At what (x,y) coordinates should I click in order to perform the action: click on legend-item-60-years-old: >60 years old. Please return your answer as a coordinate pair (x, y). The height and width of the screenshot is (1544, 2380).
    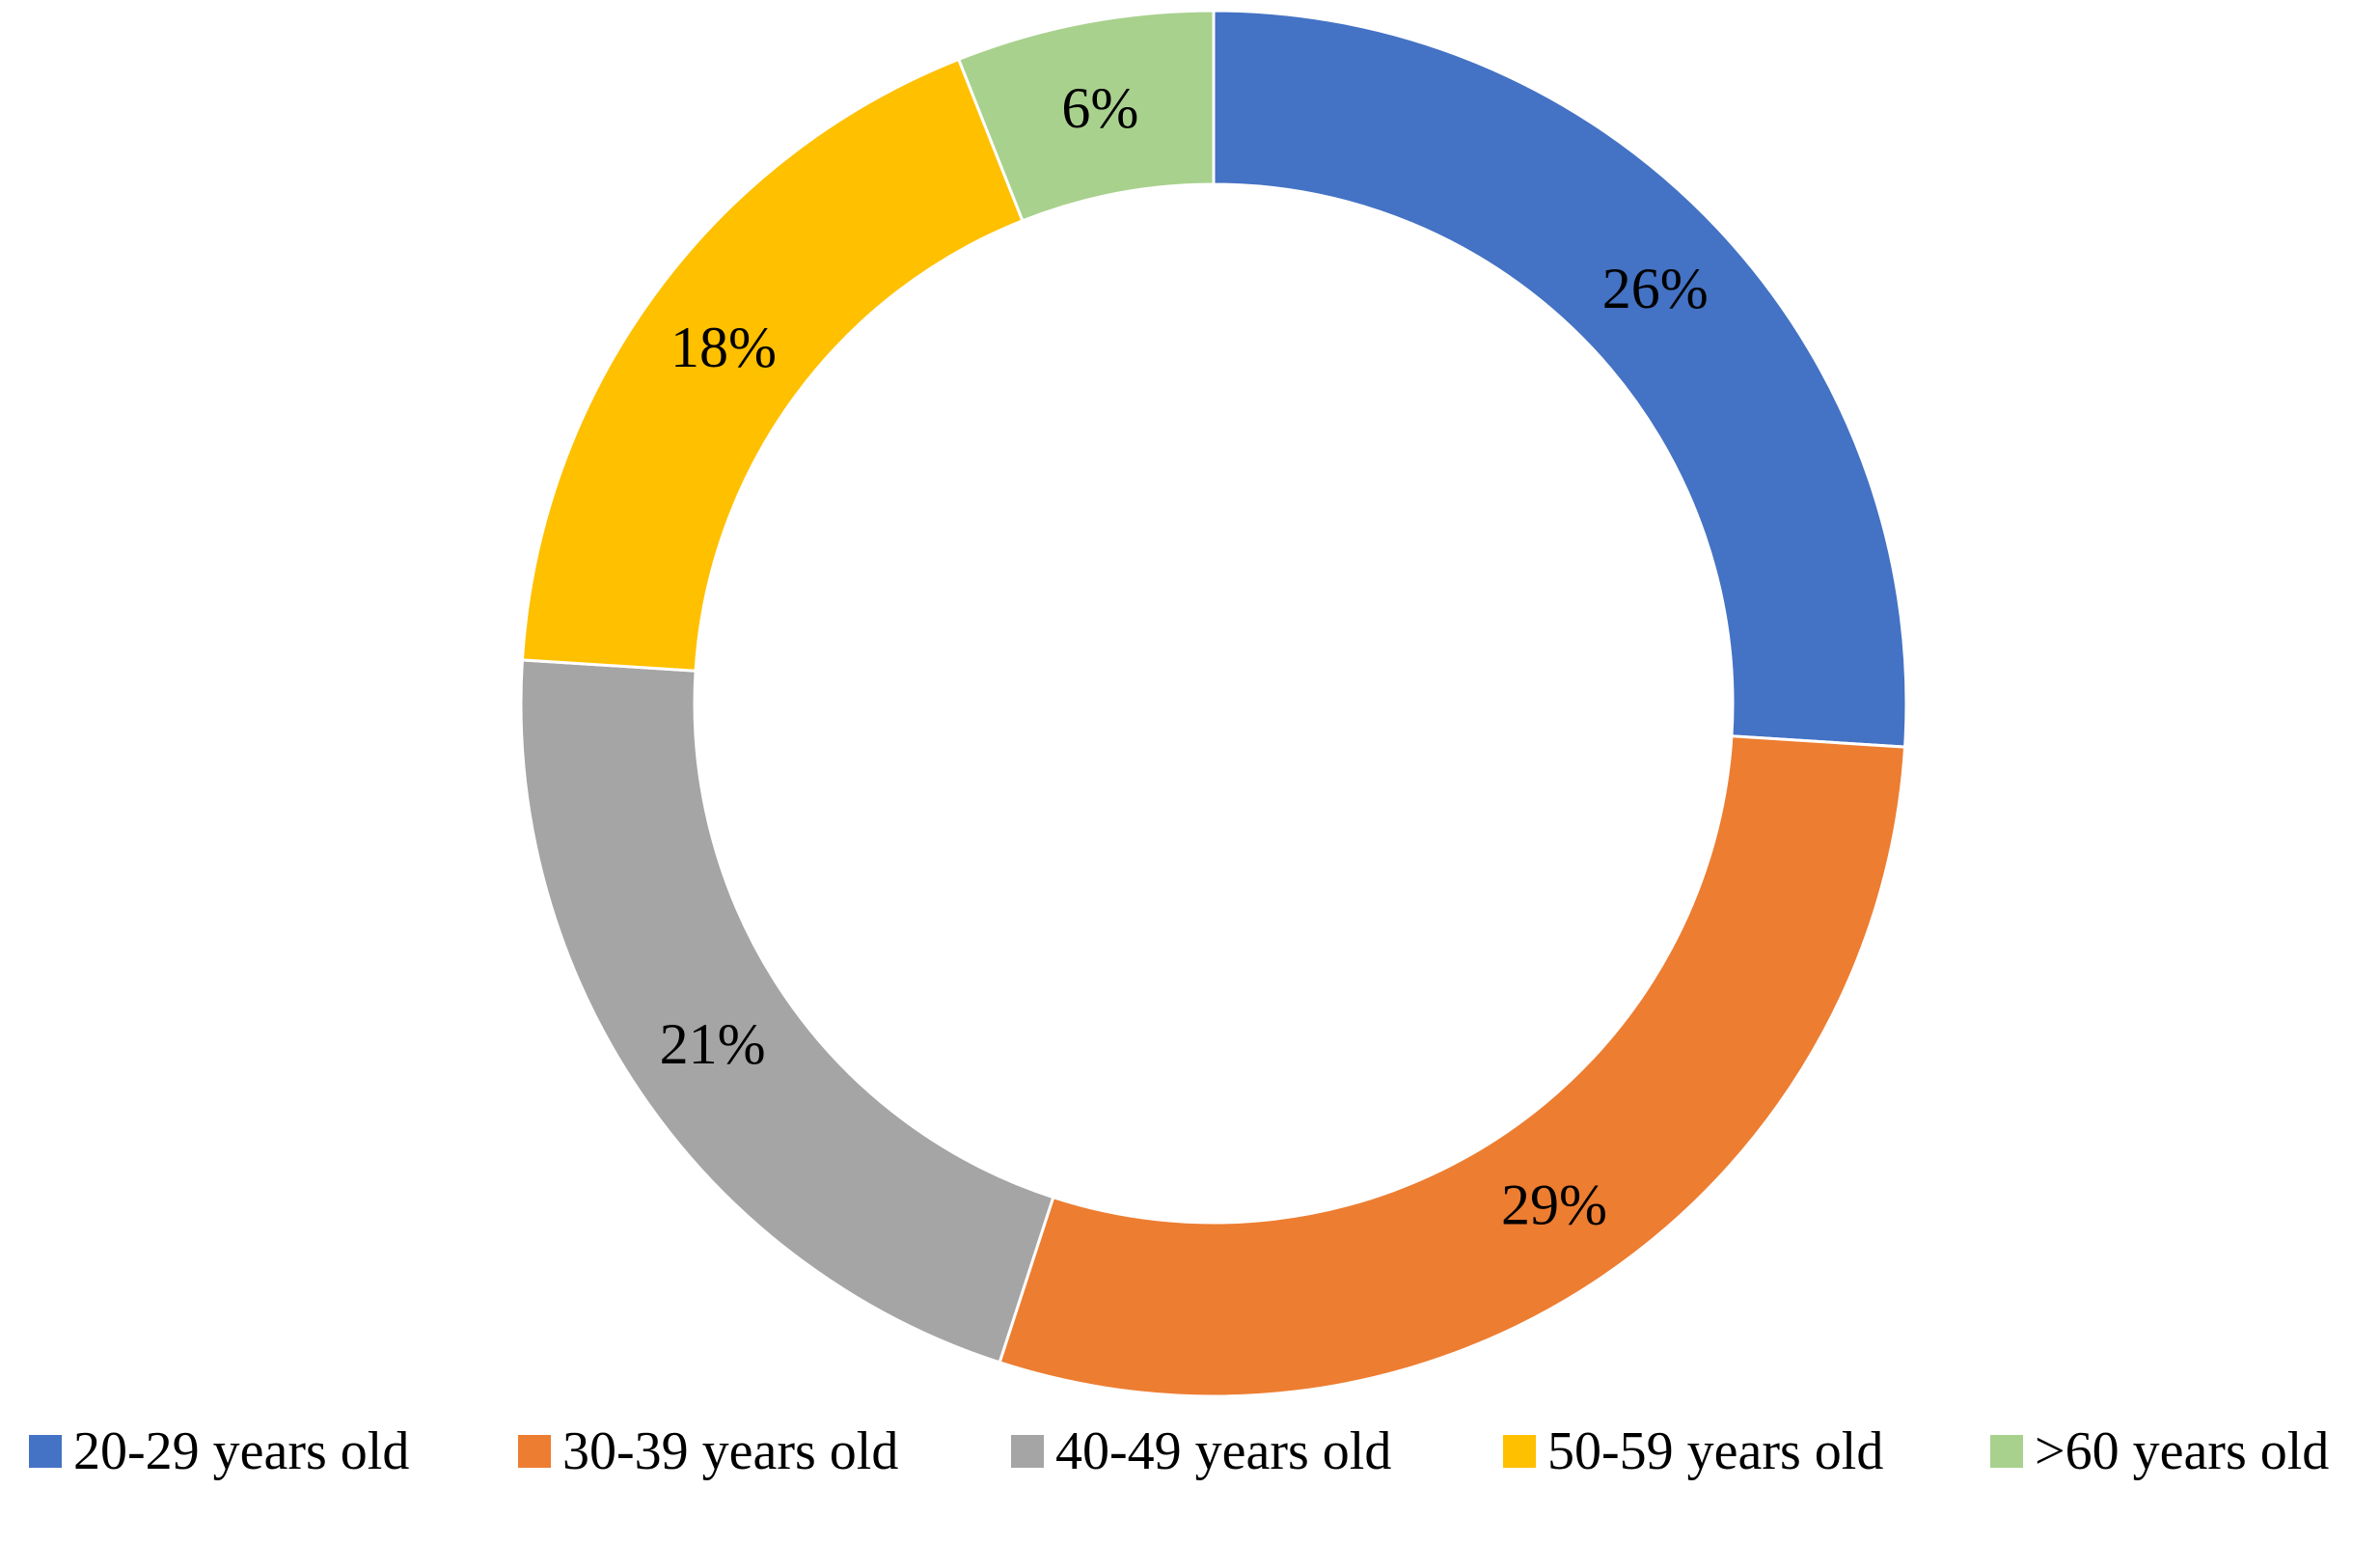
    Looking at the image, I should click on (2160, 1451).